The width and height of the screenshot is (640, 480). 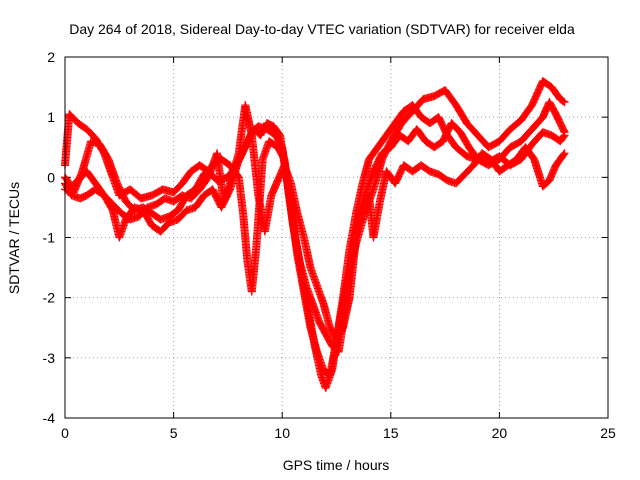 I want to click on y-tick-label: 1, so click(x=51, y=117).